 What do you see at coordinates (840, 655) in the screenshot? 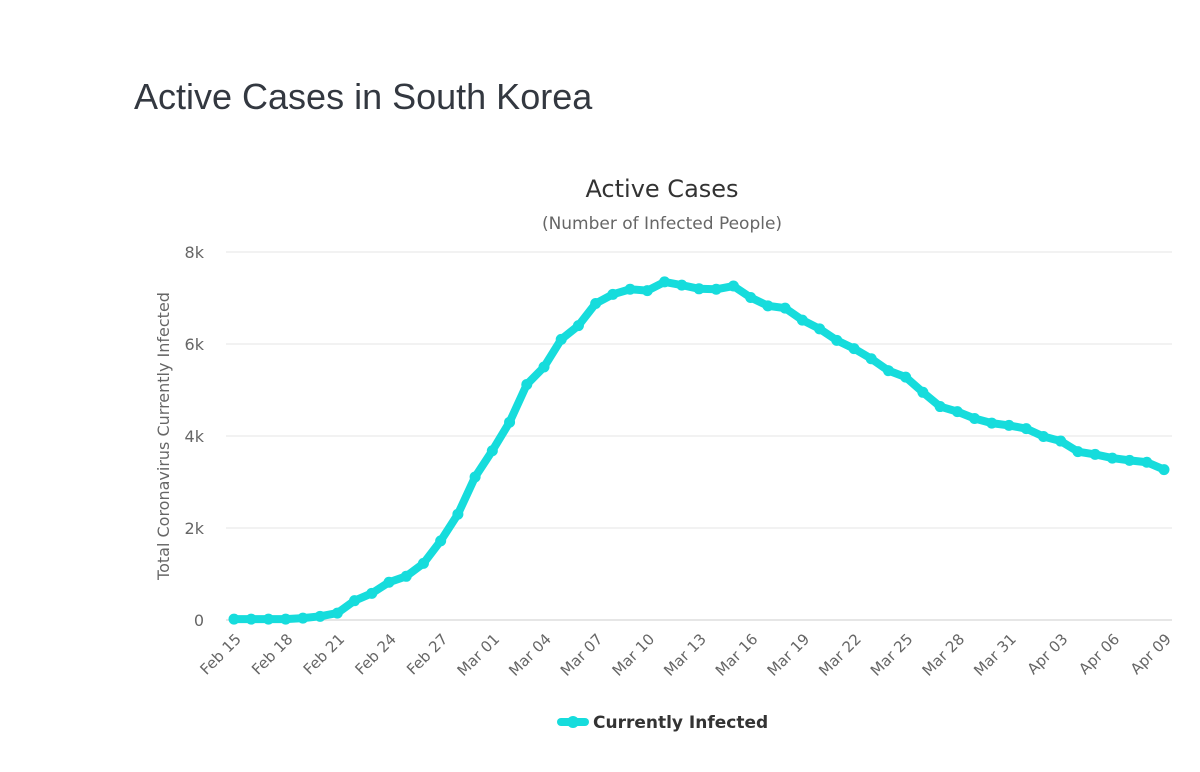
I see `x-tick-label: Mar 22` at bounding box center [840, 655].